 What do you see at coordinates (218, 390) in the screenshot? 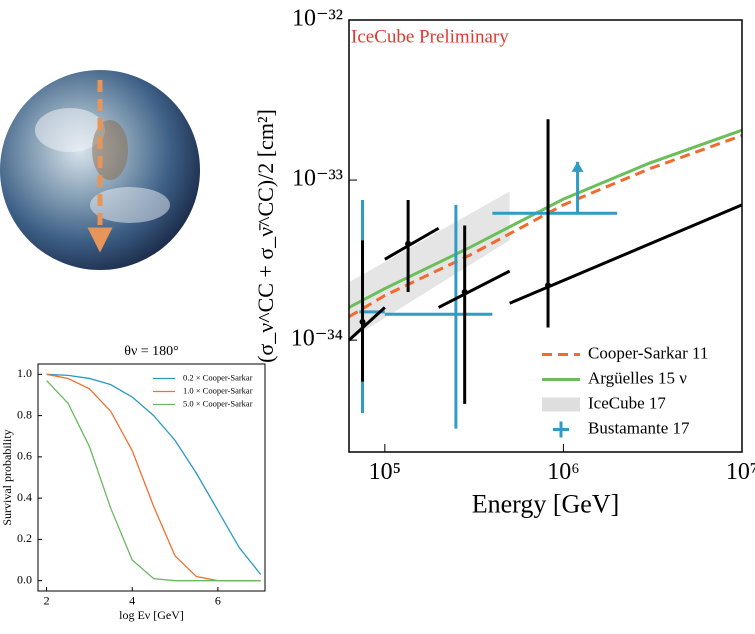
I see `legend-label: 1.0 × Cooper-Sarkar` at bounding box center [218, 390].